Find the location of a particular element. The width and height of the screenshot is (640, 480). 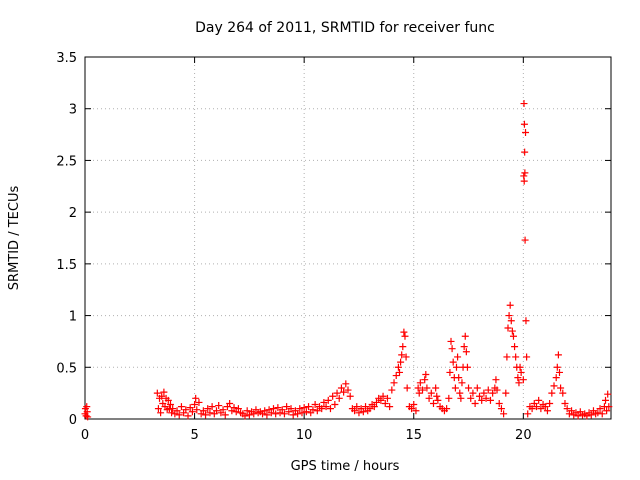

x-axis-label: GPS time / hours is located at coordinates (345, 466).